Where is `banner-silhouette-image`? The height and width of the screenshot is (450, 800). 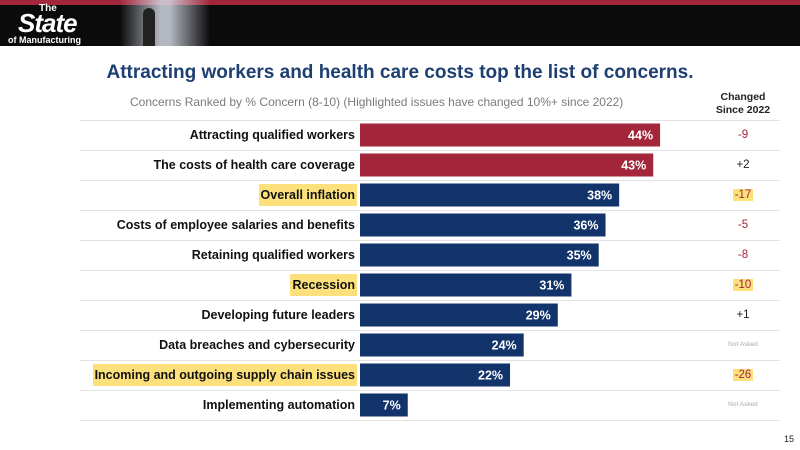
banner-silhouette-image is located at coordinates (149, 27).